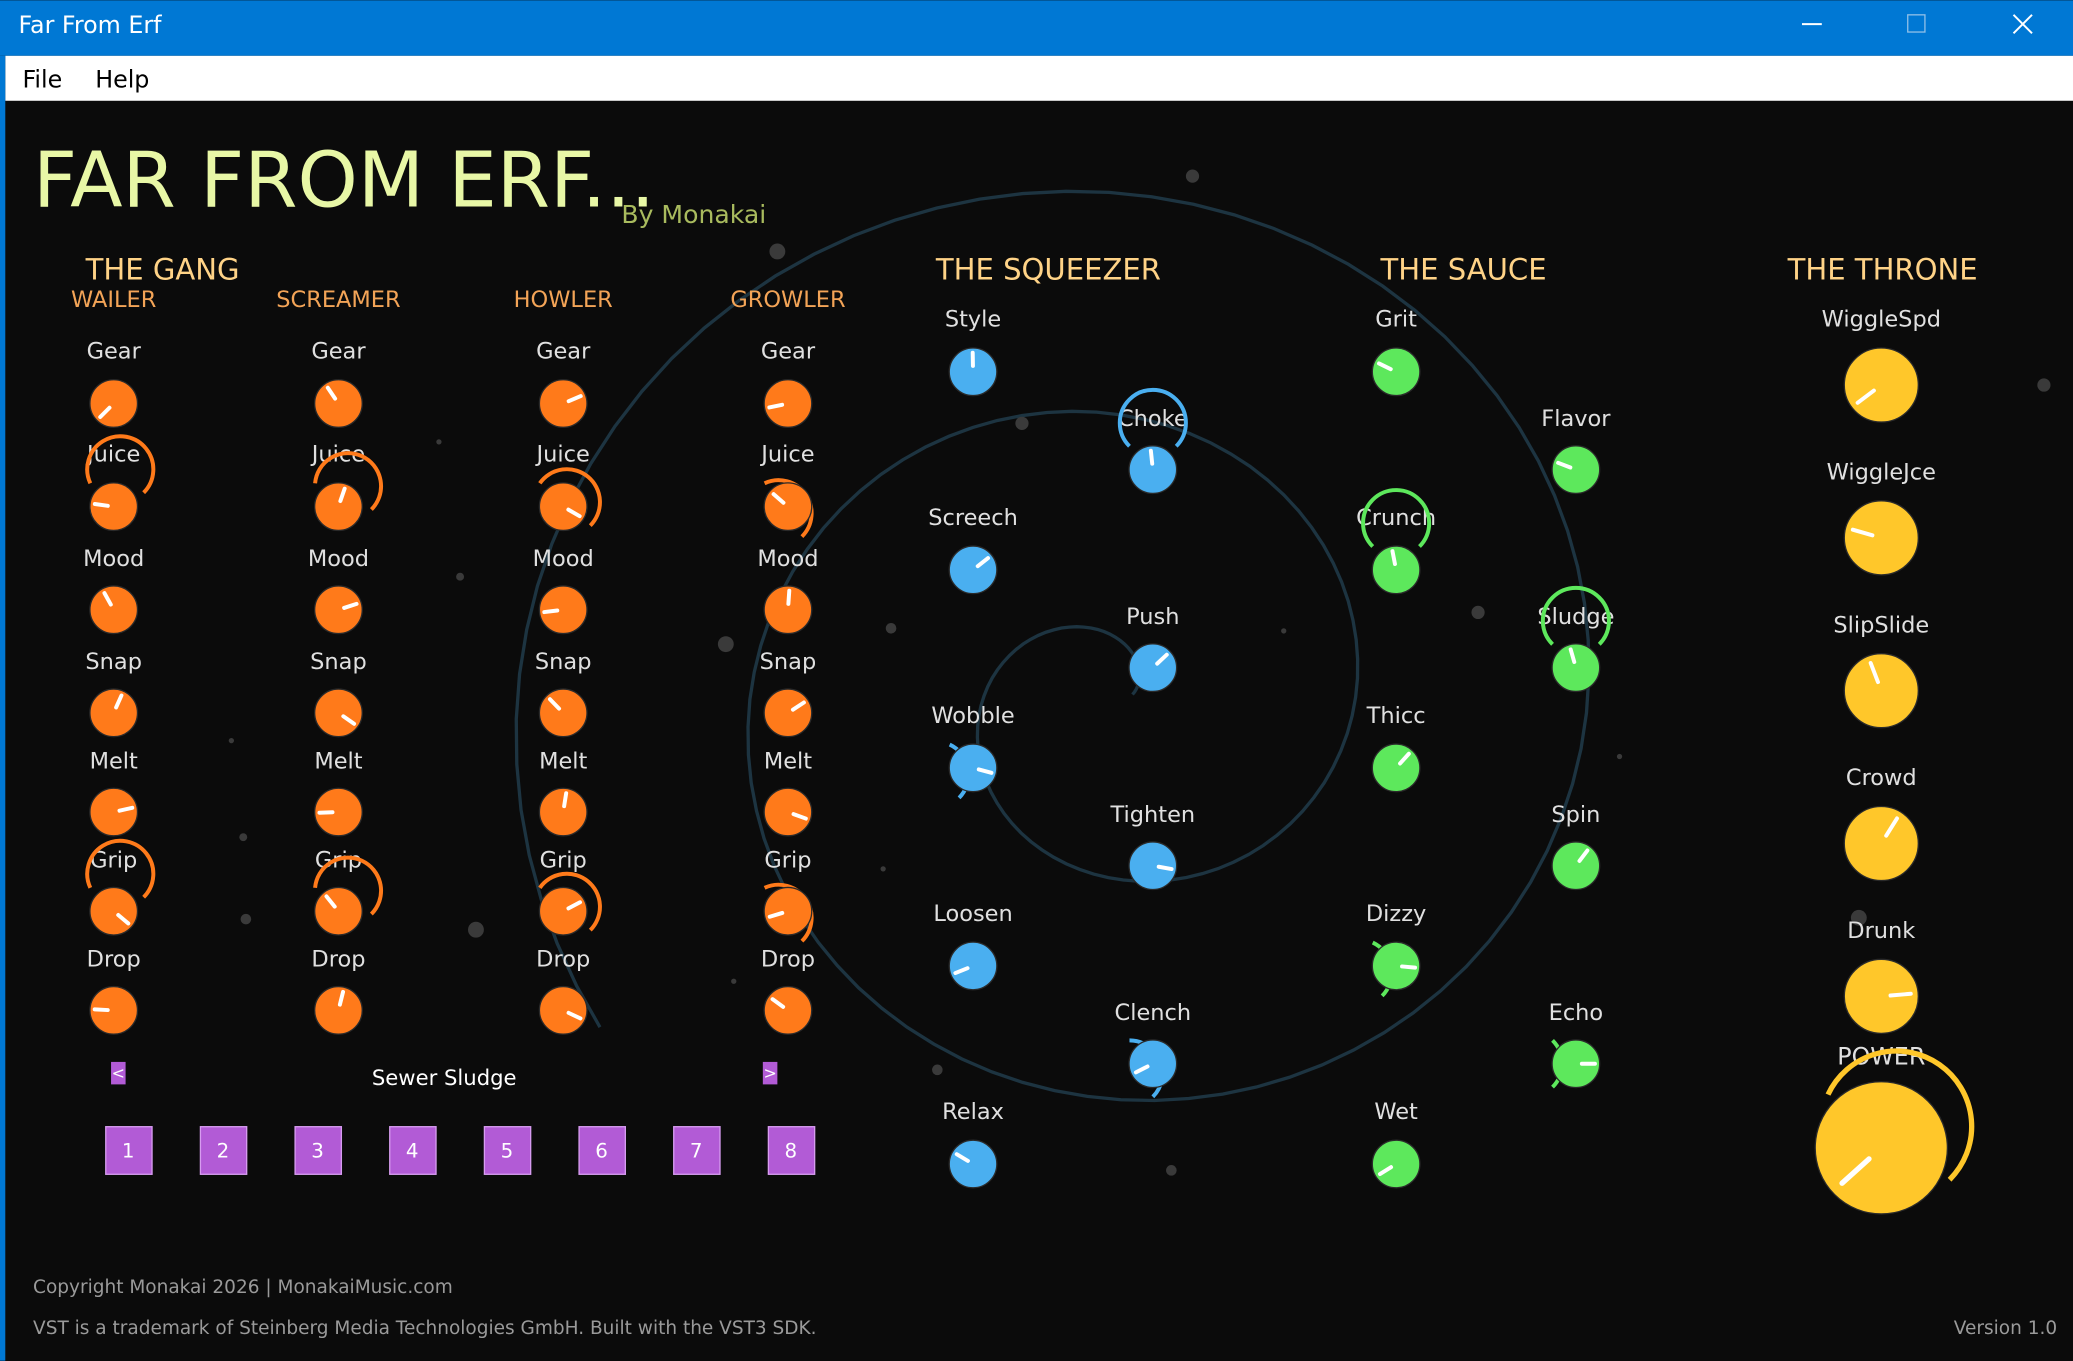  What do you see at coordinates (788, 662) in the screenshot?
I see `knob-label: Snap` at bounding box center [788, 662].